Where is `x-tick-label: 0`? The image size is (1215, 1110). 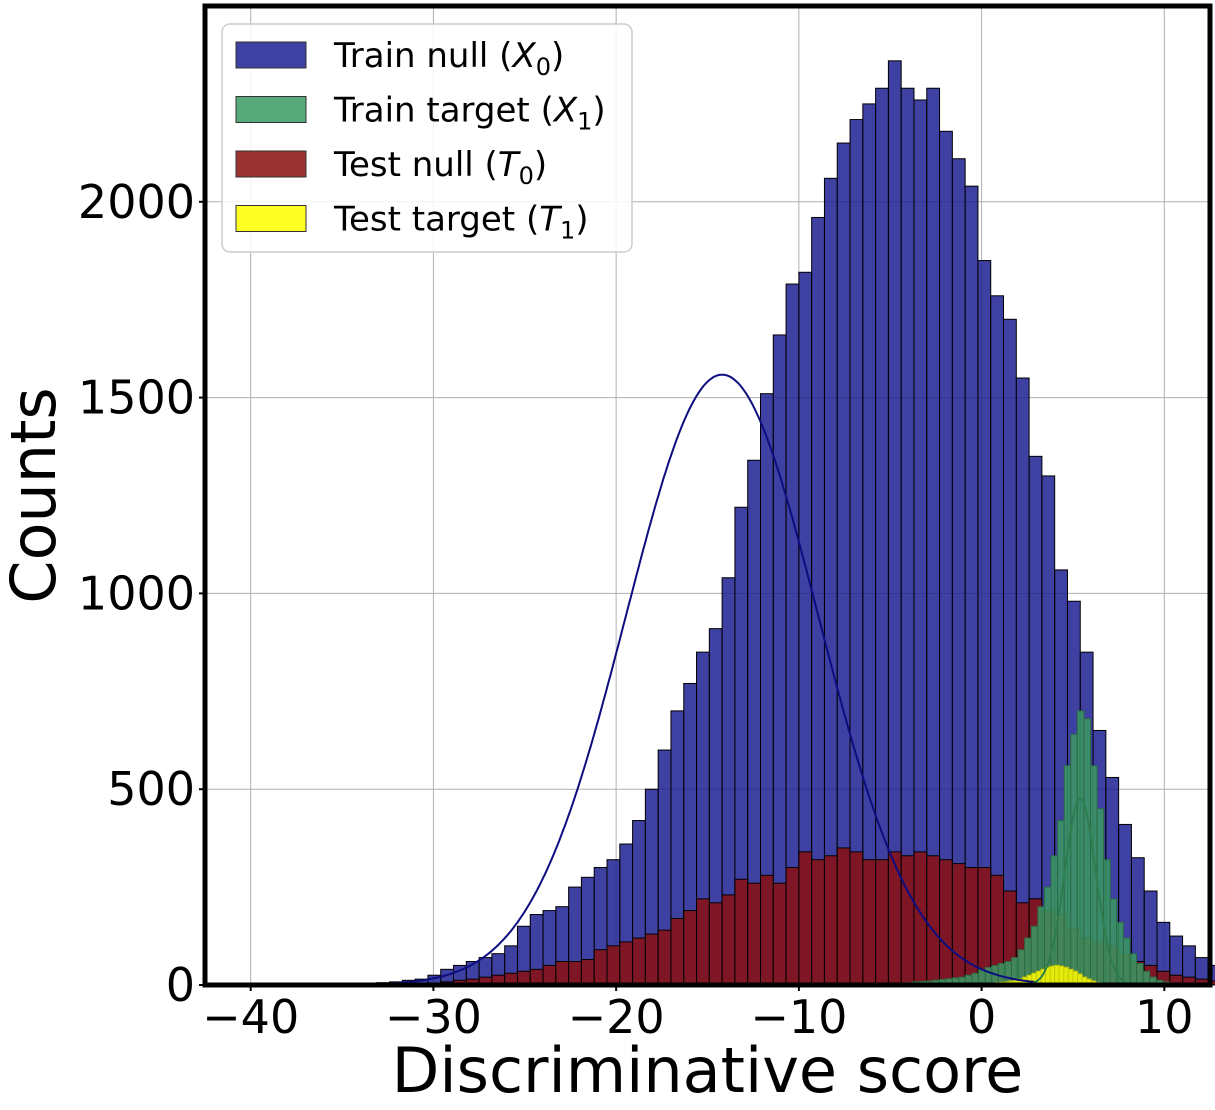 x-tick-label: 0 is located at coordinates (981, 1017).